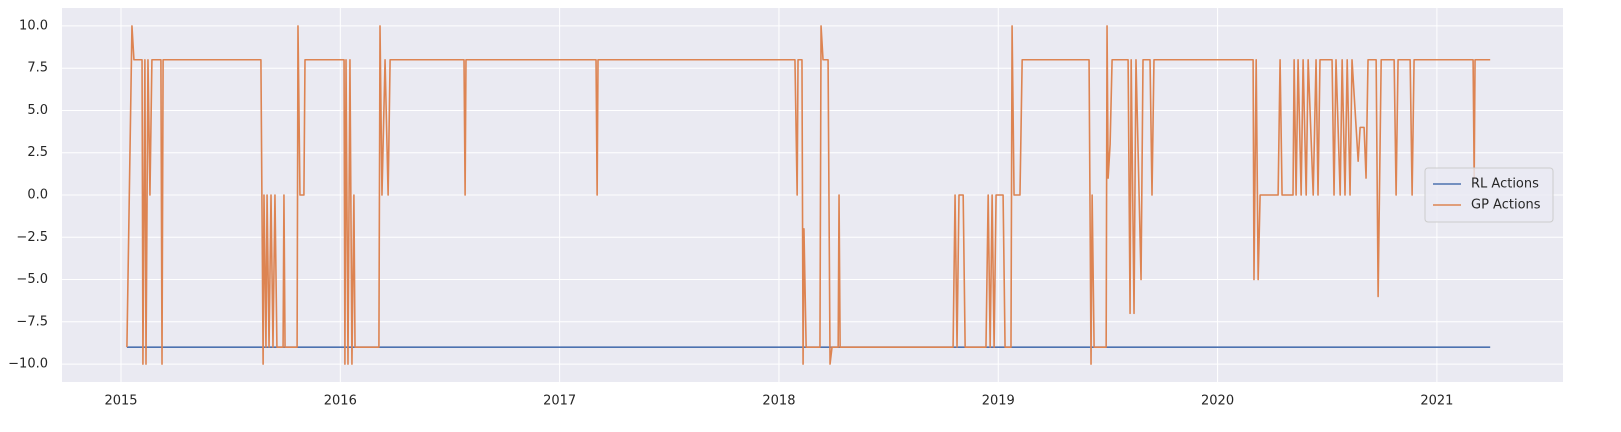 The width and height of the screenshot is (1621, 432). What do you see at coordinates (1506, 205) in the screenshot?
I see `legend-label: GP Actions` at bounding box center [1506, 205].